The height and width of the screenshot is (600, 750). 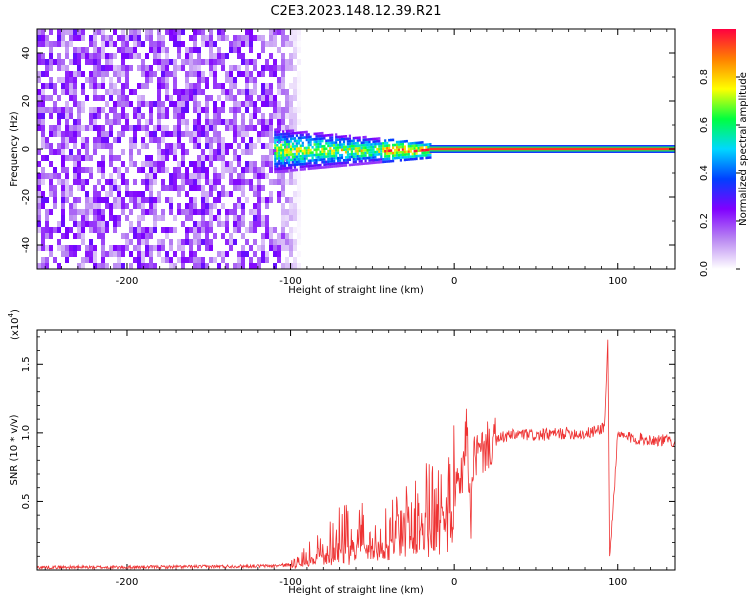 I want to click on colorbar-tick-label: 0.0, so click(x=704, y=269).